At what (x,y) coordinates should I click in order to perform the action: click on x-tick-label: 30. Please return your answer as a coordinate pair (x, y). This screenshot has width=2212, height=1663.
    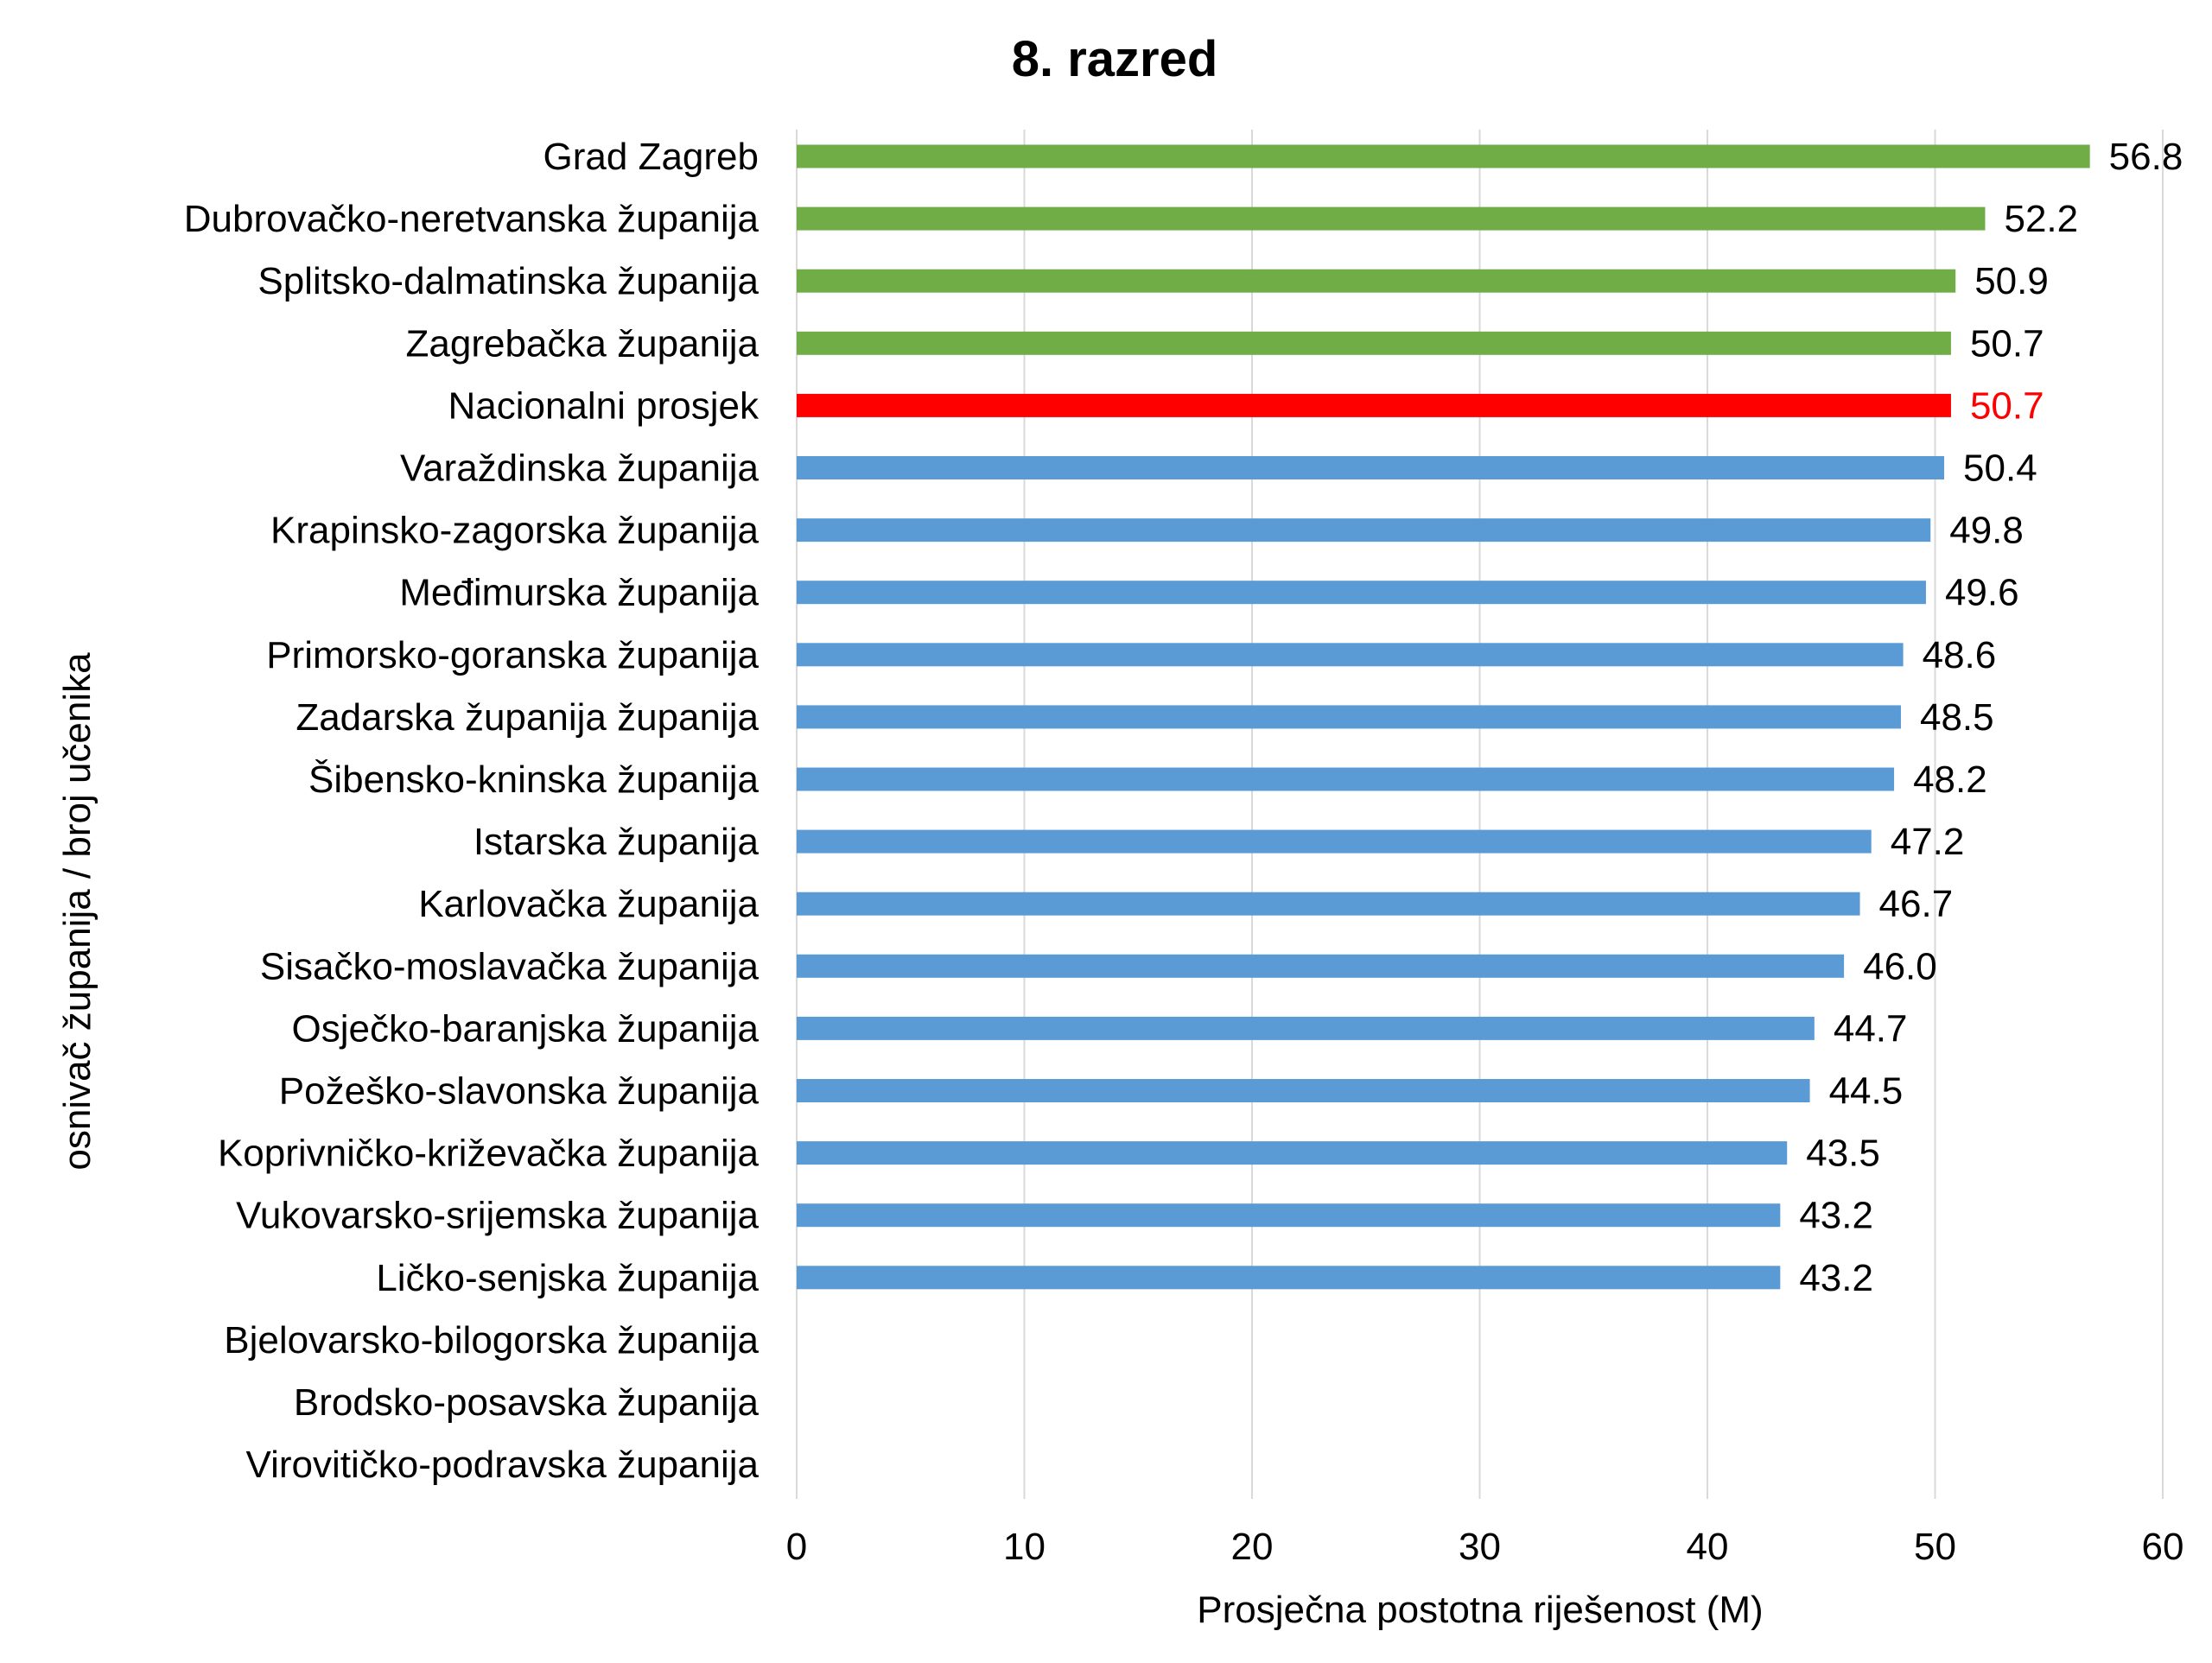
    Looking at the image, I should click on (1480, 1547).